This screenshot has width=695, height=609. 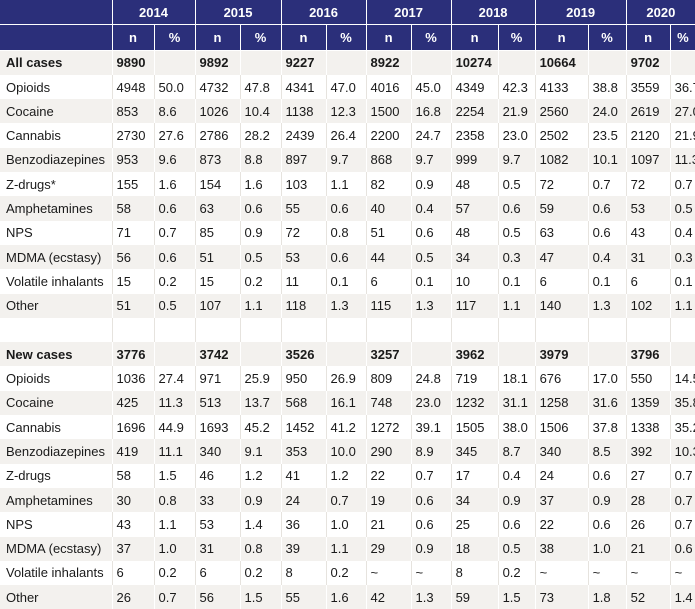 I want to click on percent-cell: 0.9, so click(x=260, y=500).